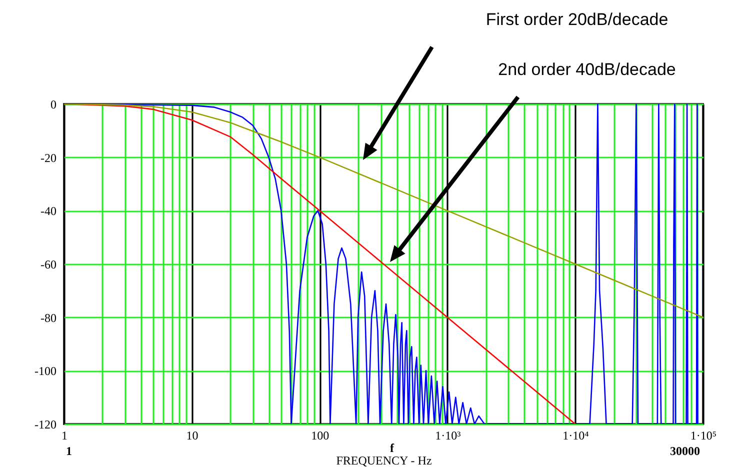 The height and width of the screenshot is (467, 733). I want to click on y-tick-label: -80, so click(48, 317).